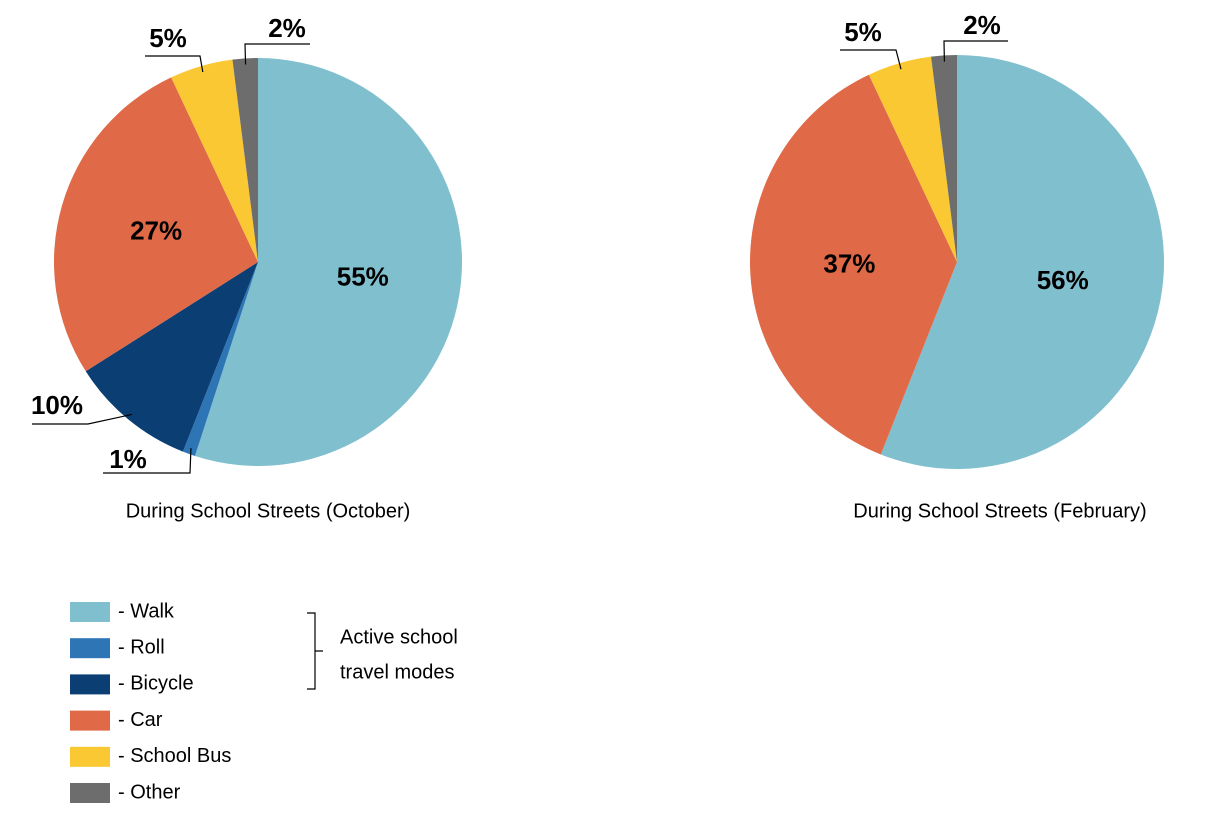 This screenshot has height=814, width=1232. What do you see at coordinates (149, 792) in the screenshot?
I see `legend-label: - Other` at bounding box center [149, 792].